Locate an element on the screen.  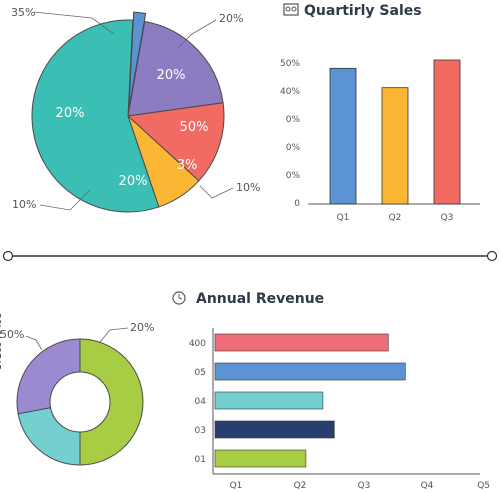
revenue-category-label: 400 is located at coordinates (197, 344).